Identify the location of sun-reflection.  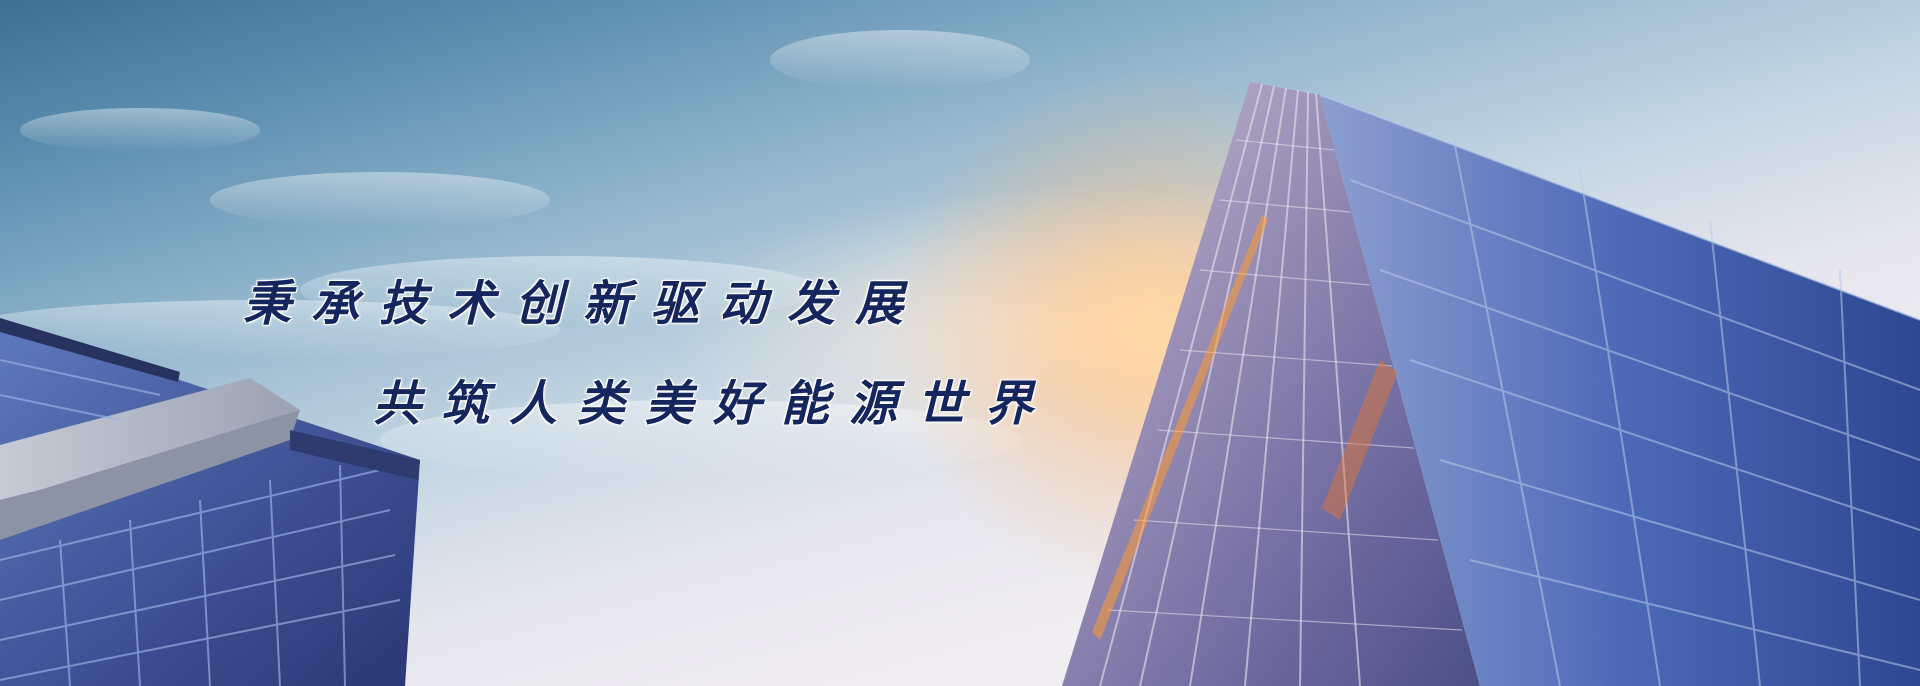
(1180, 427).